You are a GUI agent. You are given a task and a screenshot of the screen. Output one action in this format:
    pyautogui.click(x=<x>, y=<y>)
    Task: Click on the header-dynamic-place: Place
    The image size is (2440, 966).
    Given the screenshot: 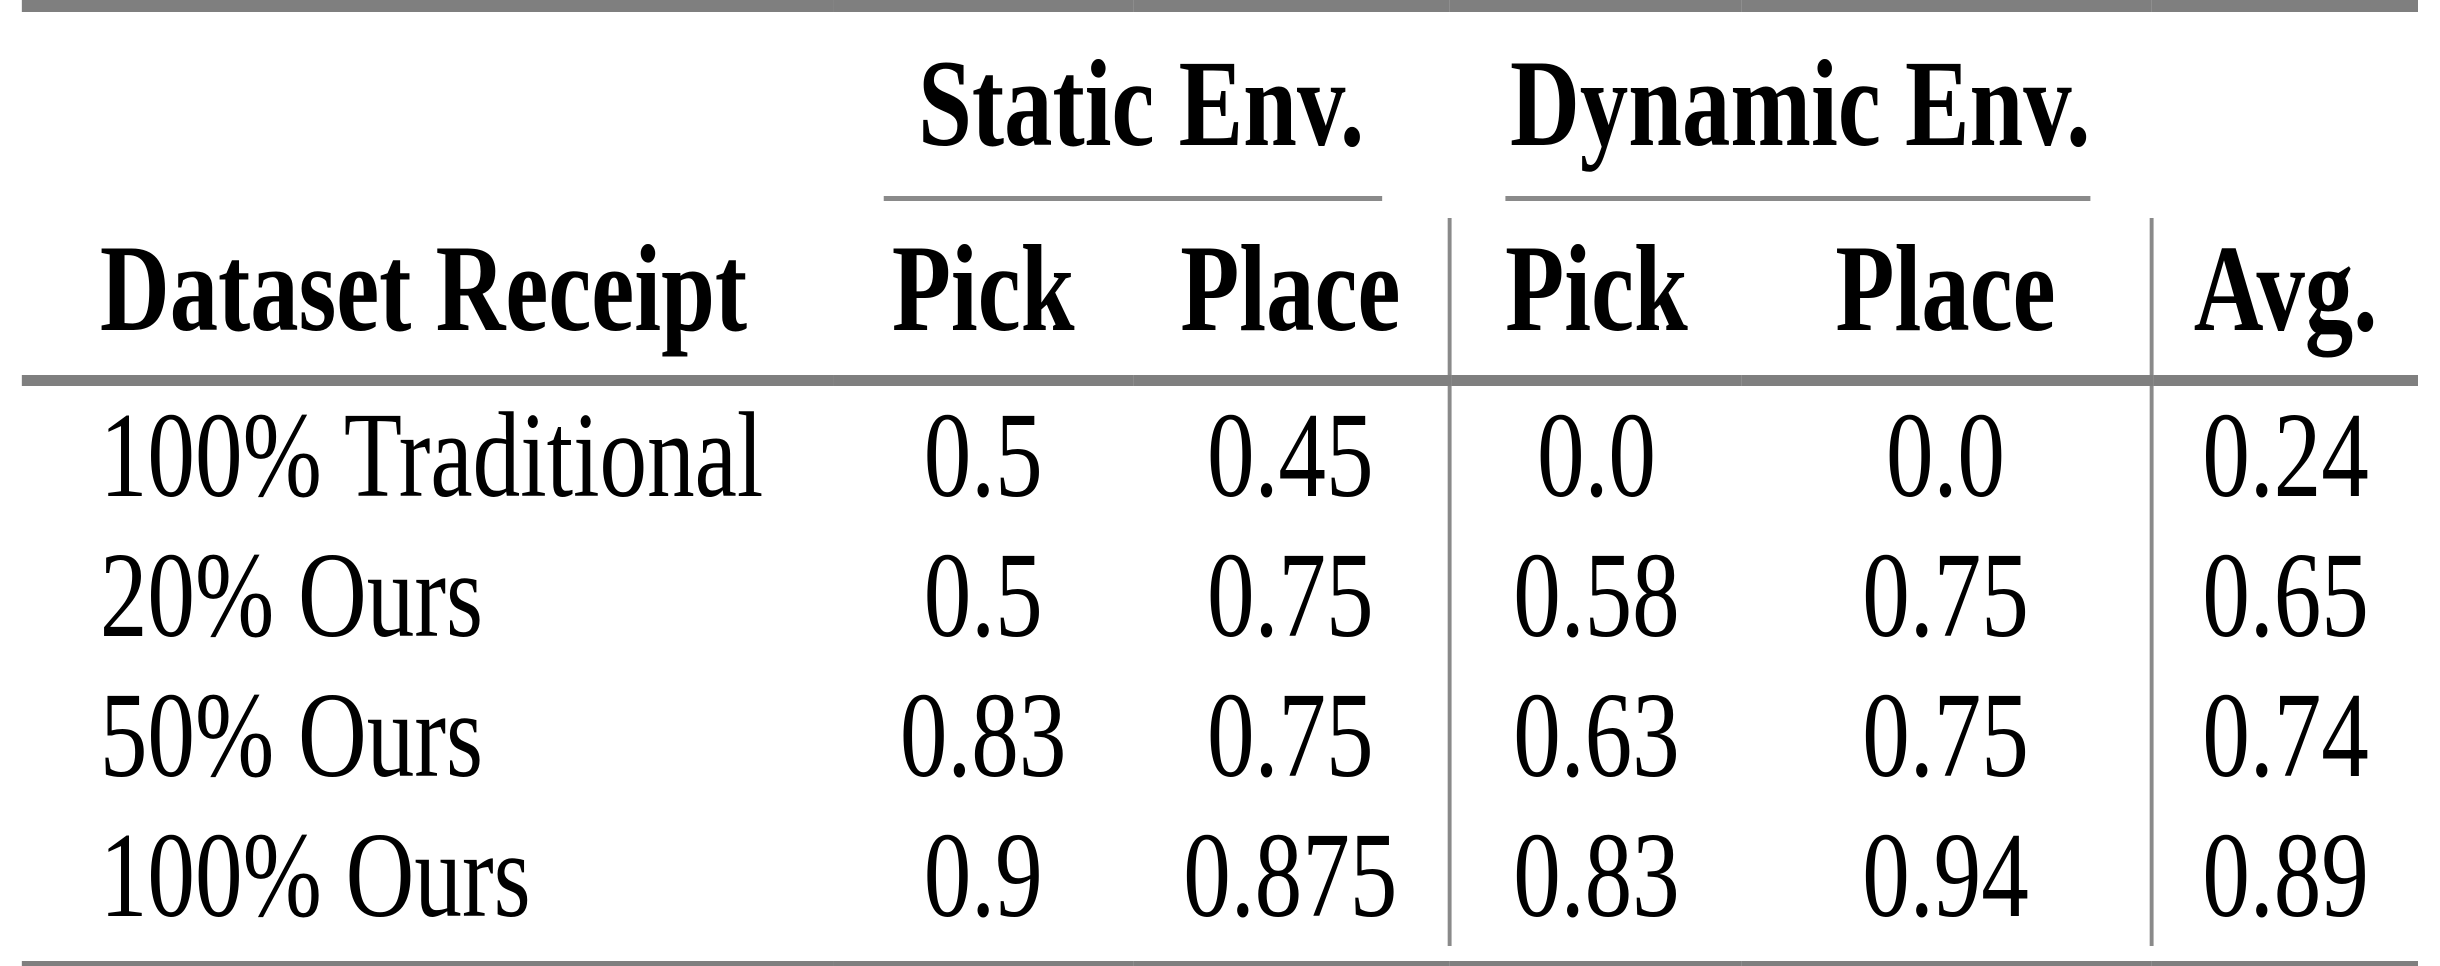 What is the action you would take?
    pyautogui.click(x=1947, y=302)
    